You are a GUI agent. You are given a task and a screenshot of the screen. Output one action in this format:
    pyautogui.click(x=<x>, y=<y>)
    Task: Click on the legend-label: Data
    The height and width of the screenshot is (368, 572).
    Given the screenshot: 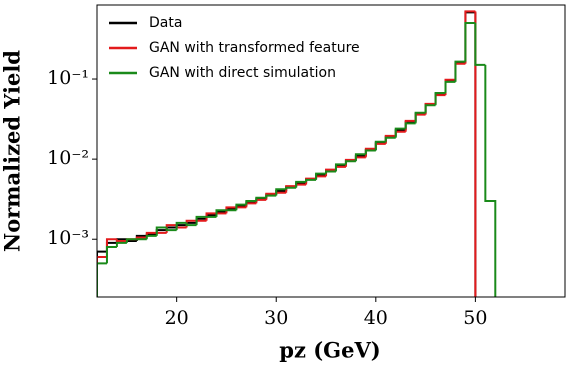 What is the action you would take?
    pyautogui.click(x=165, y=23)
    